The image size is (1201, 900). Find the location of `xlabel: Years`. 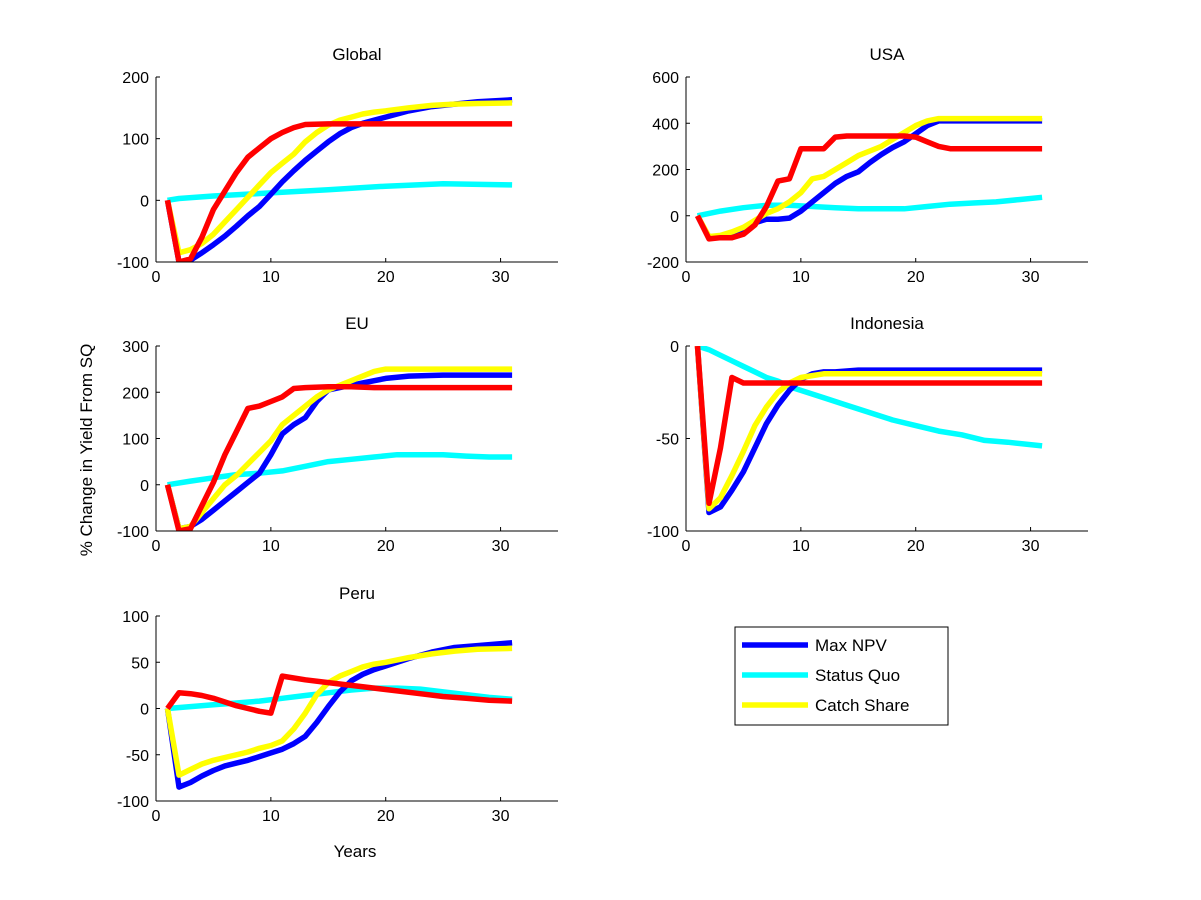

xlabel: Years is located at coordinates (355, 851).